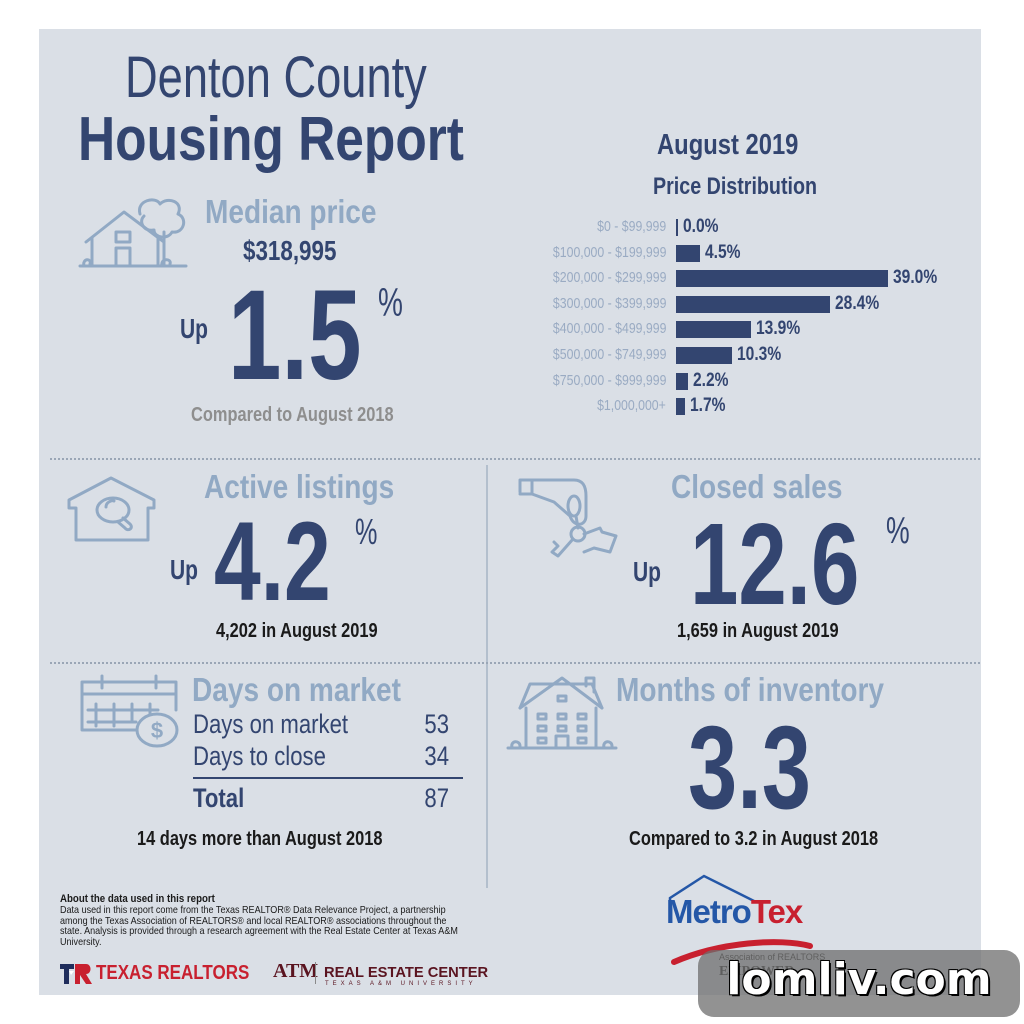 The height and width of the screenshot is (1024, 1024). I want to click on metrotex-logo-icon, so click(760, 922).